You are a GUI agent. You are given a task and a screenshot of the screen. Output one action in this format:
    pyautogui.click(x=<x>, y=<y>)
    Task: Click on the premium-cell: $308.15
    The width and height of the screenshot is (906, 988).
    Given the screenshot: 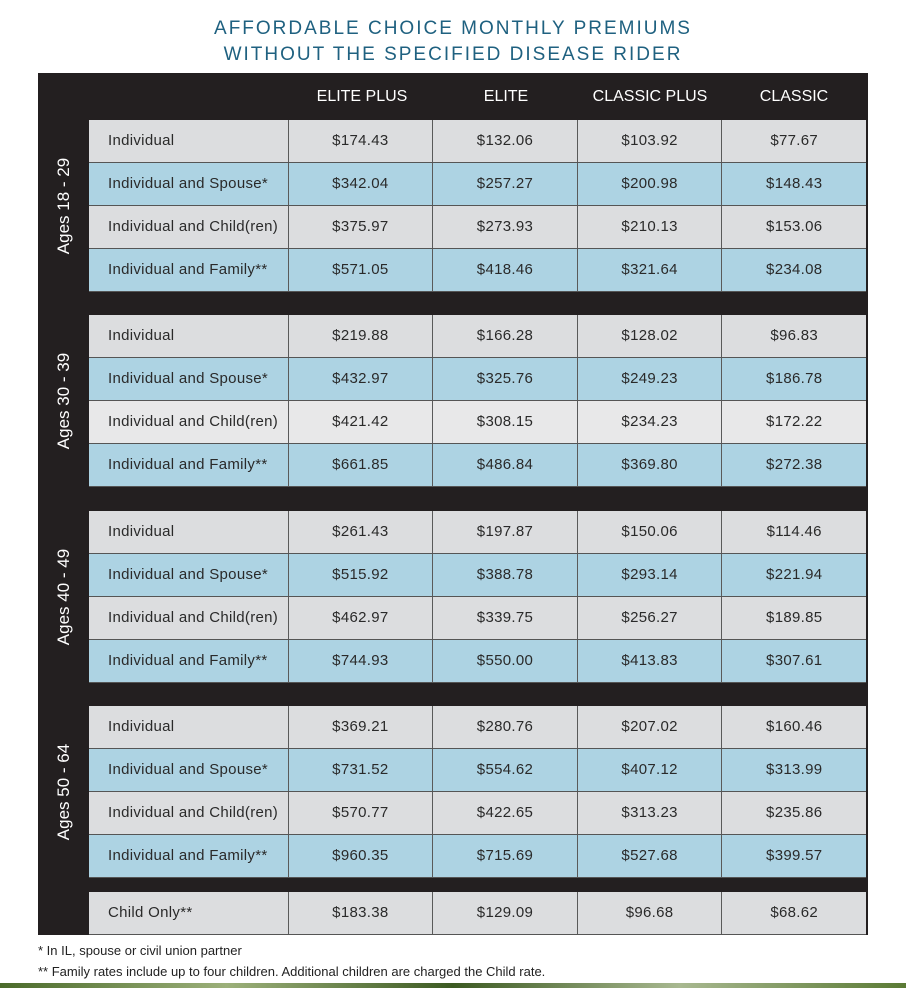 What is the action you would take?
    pyautogui.click(x=505, y=422)
    